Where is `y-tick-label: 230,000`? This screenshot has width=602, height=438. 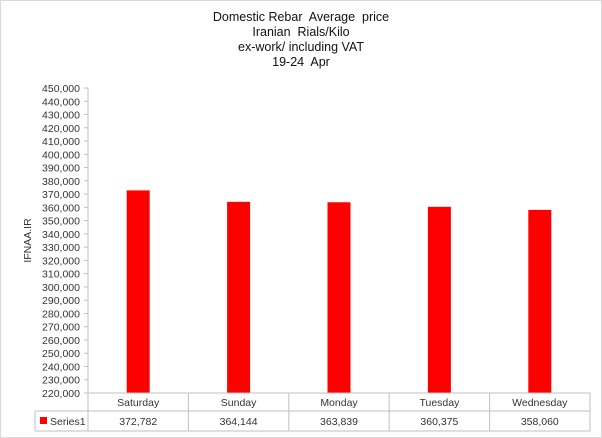 y-tick-label: 230,000 is located at coordinates (61, 381).